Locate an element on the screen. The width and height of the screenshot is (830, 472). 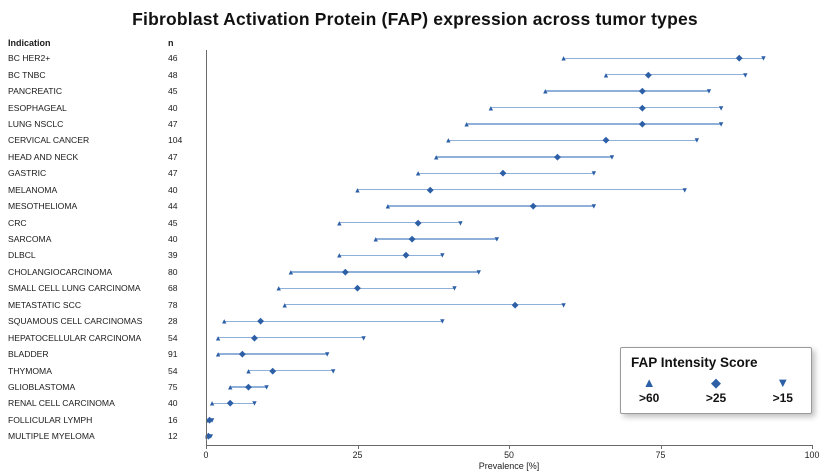
diamond-icon: ◆ is located at coordinates (715, 382).